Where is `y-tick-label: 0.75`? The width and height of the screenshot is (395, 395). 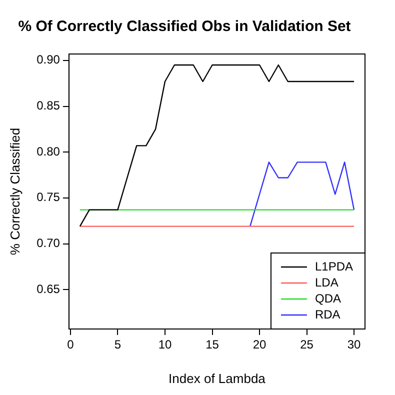
y-tick-label: 0.75 is located at coordinates (48, 197).